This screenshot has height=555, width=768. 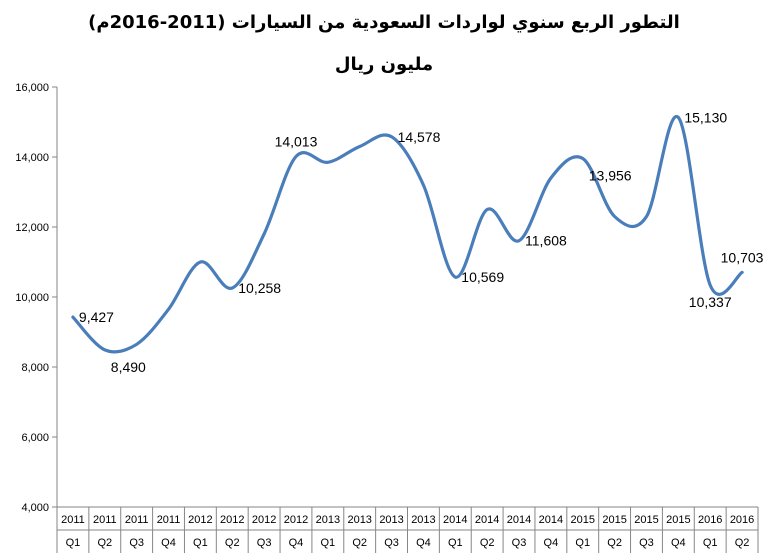 I want to click on data-label: 14,013, so click(x=296, y=142).